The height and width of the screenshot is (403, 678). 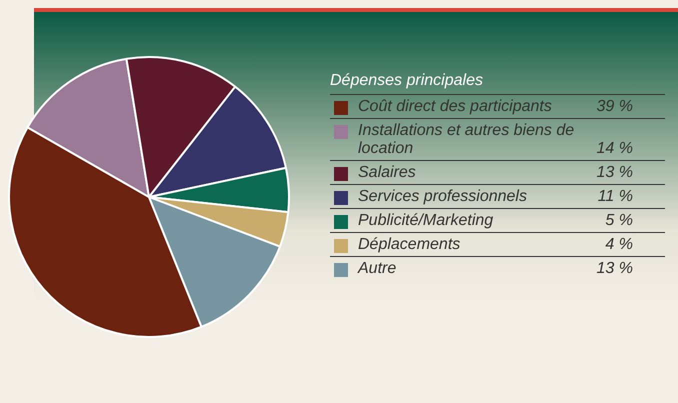 I want to click on legend-title: Dépenses principales, so click(x=407, y=81).